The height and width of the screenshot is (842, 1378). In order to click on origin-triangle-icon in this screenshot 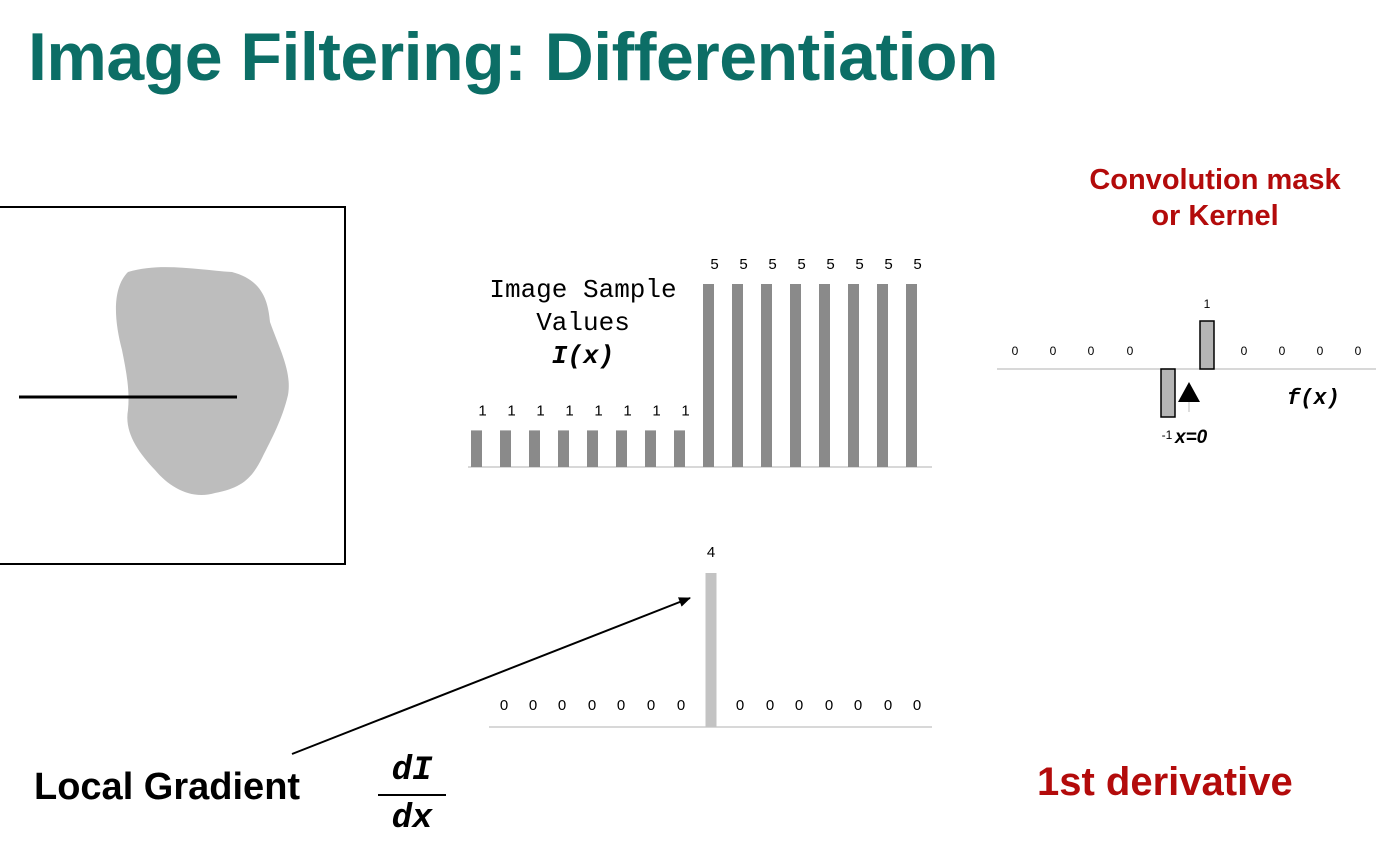, I will do `click(1189, 392)`.